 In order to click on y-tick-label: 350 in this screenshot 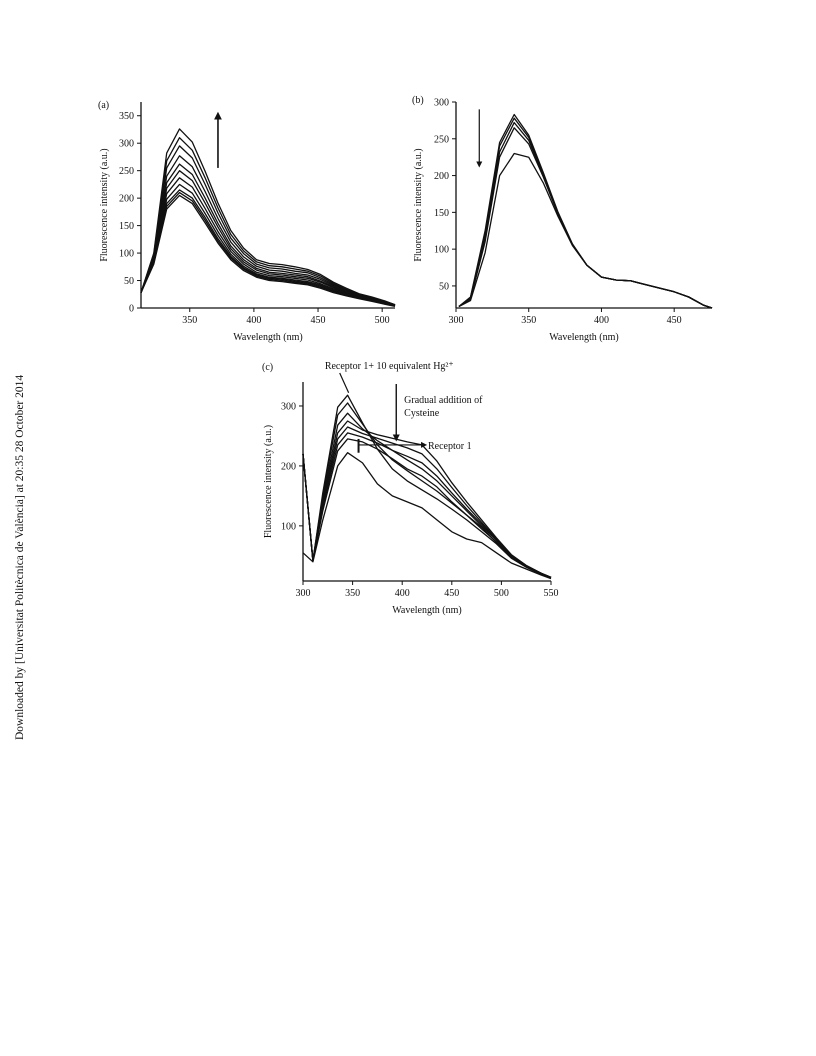, I will do `click(126, 116)`.